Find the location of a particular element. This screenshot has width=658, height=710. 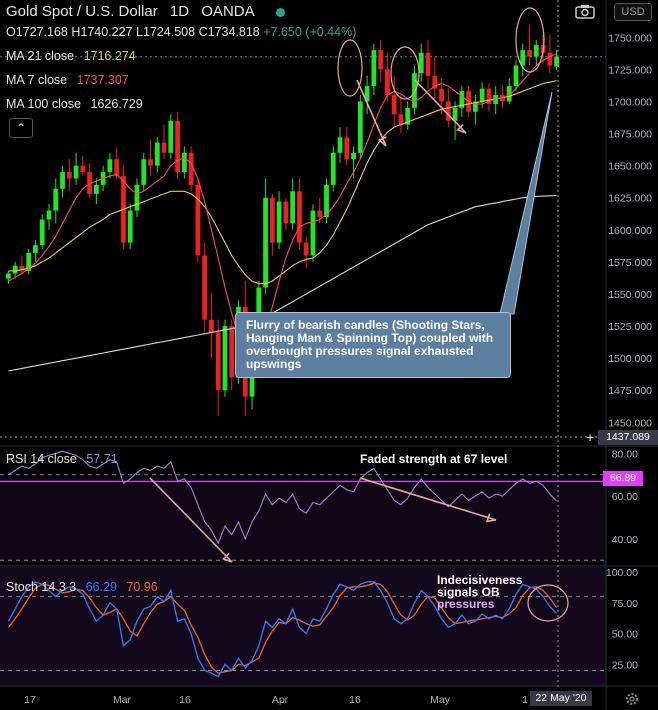

stoch-annotation: Indecisiveness signals OB pressures is located at coordinates (479, 592).